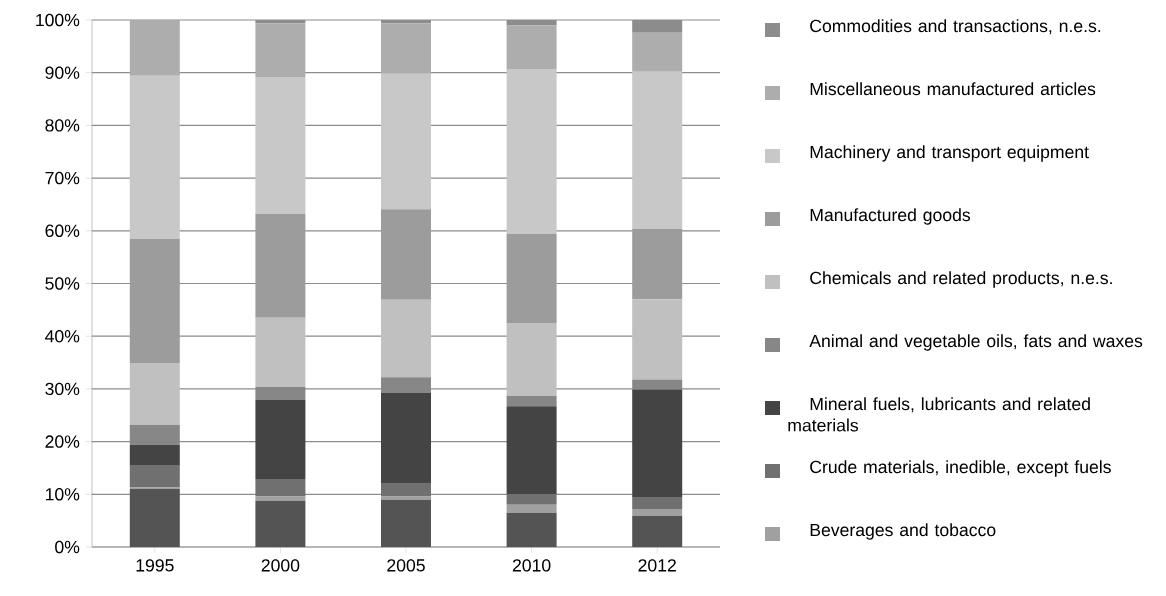  I want to click on y-tick-label: 10%, so click(62, 494).